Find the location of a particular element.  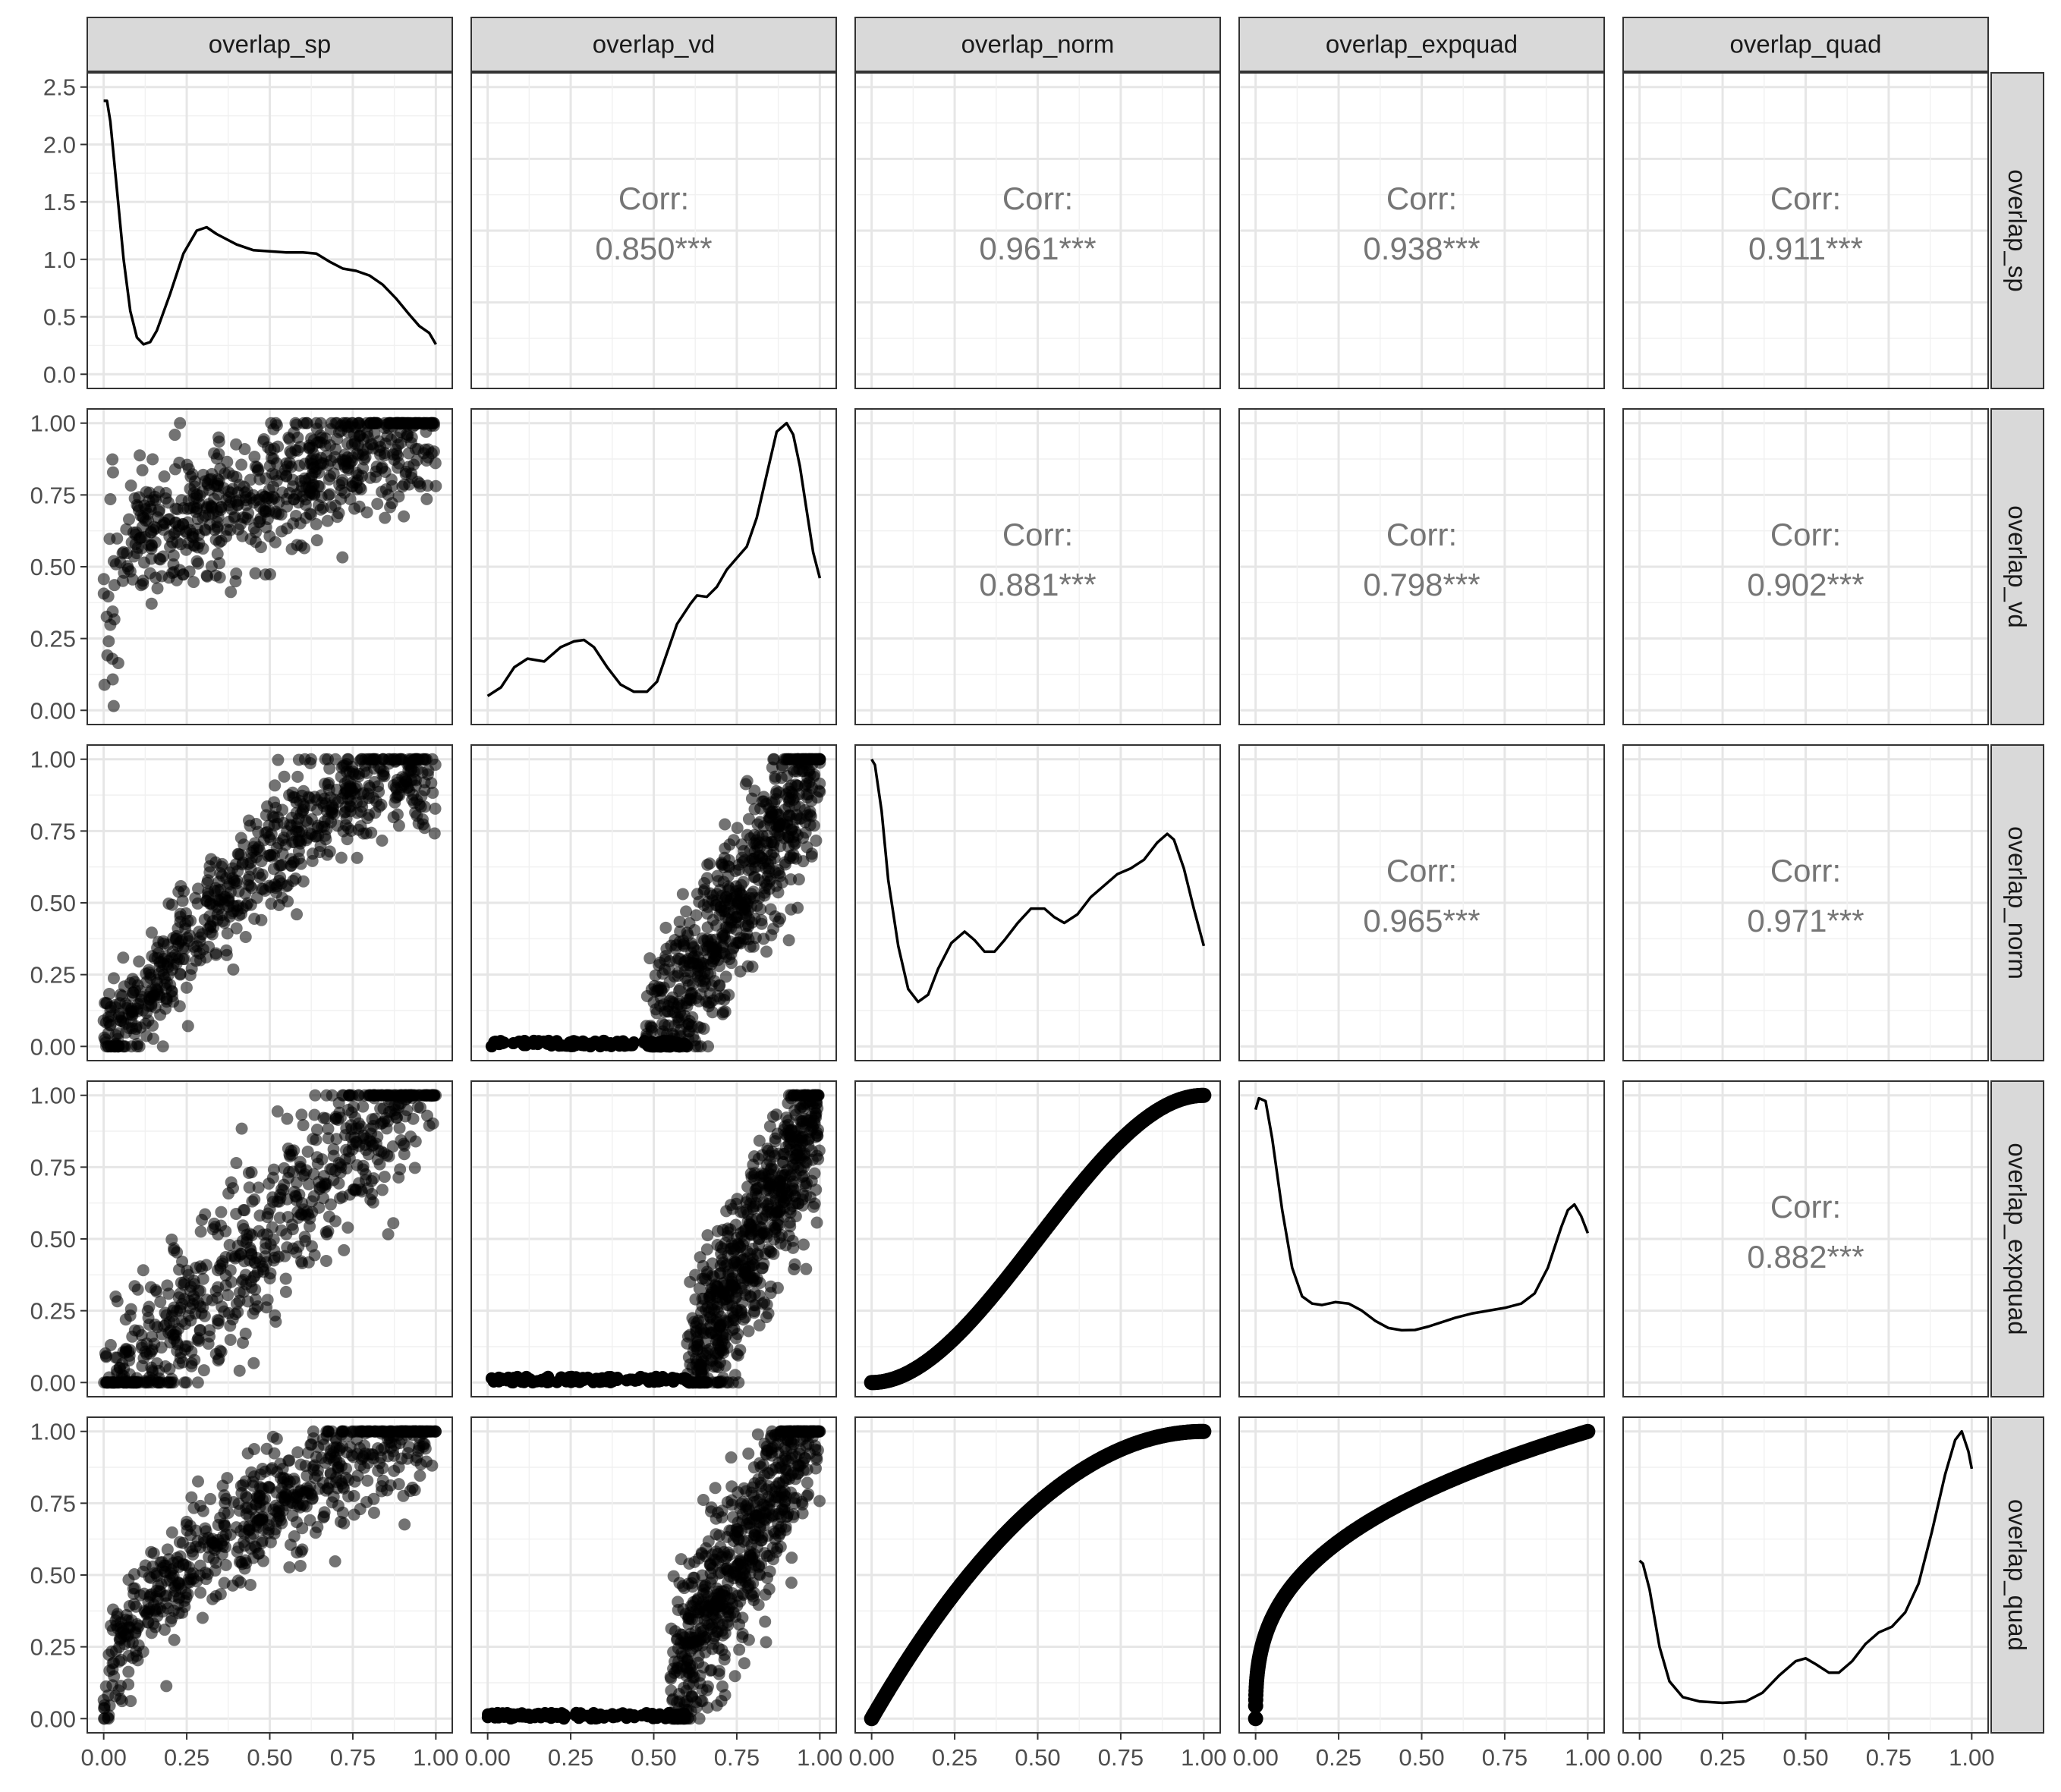

corr-label: Corr: is located at coordinates (1805, 199).